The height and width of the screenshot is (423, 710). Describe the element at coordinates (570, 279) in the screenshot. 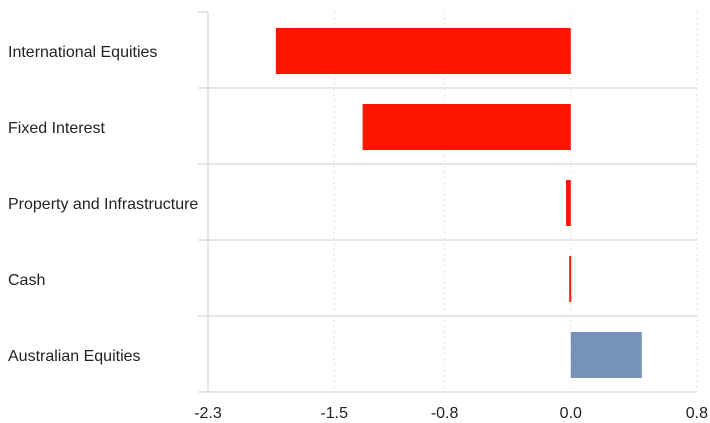

I see `bar-cash` at that location.